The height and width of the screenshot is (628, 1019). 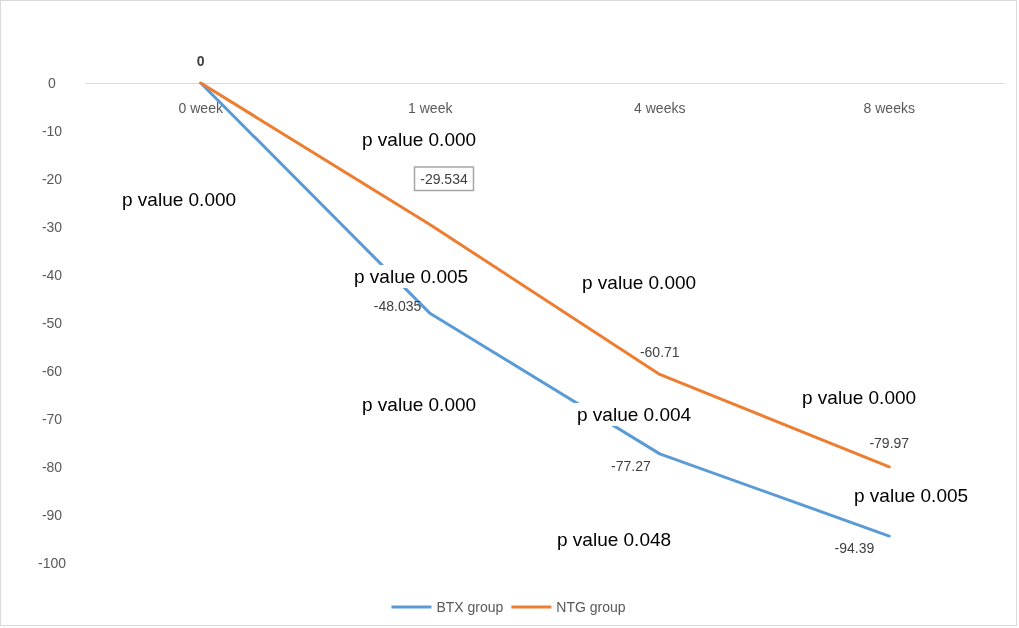 What do you see at coordinates (52, 371) in the screenshot?
I see `y-tick-label: -60` at bounding box center [52, 371].